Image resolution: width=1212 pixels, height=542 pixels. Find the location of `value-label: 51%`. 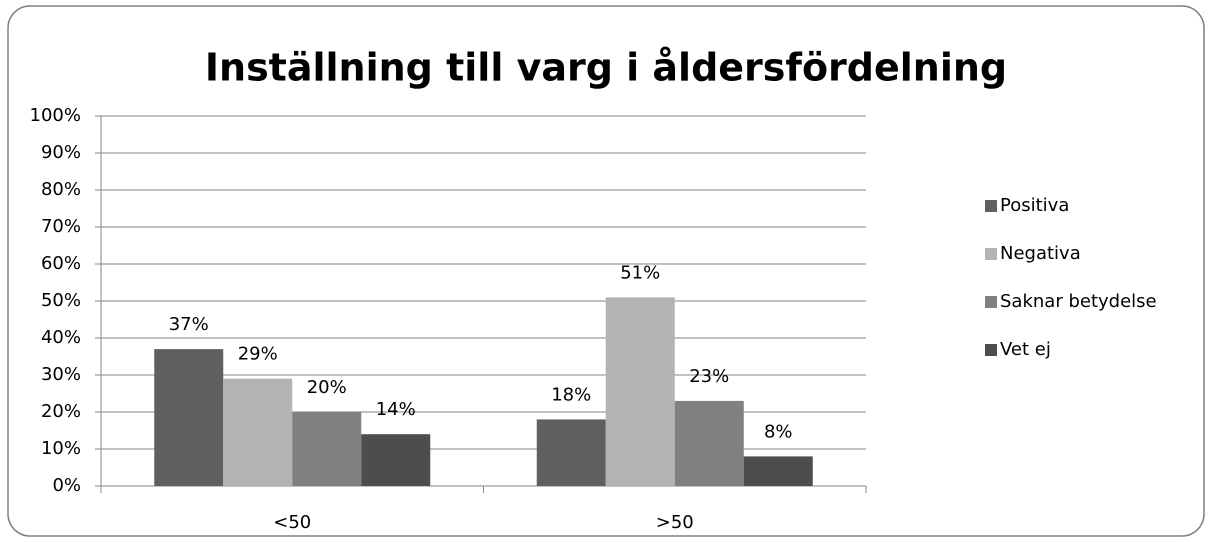

value-label: 51% is located at coordinates (640, 272).